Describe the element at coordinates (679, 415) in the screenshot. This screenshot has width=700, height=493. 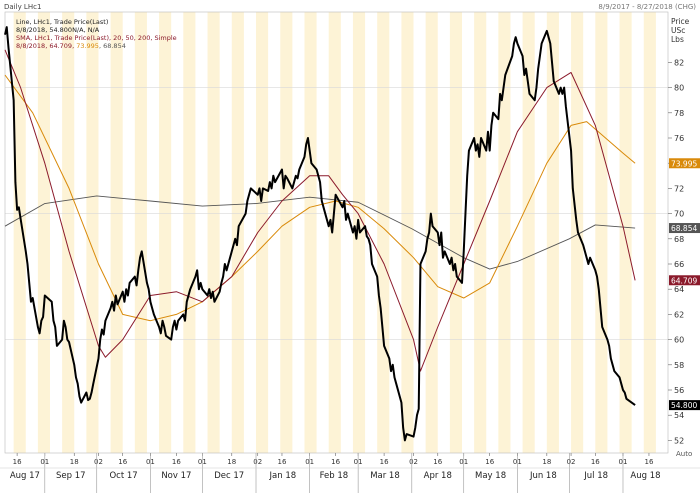
I see `y-tick-label: 54` at that location.